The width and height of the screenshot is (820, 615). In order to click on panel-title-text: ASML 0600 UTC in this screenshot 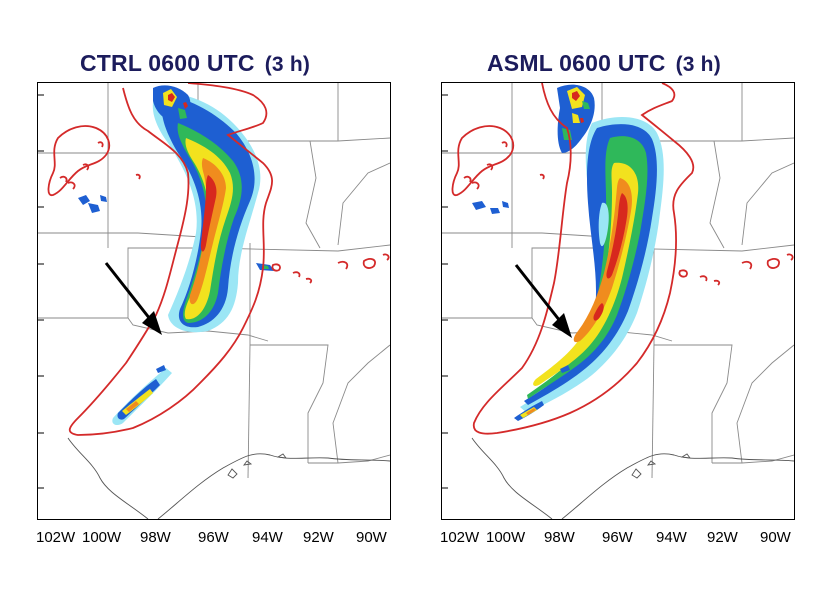, I will do `click(576, 63)`.